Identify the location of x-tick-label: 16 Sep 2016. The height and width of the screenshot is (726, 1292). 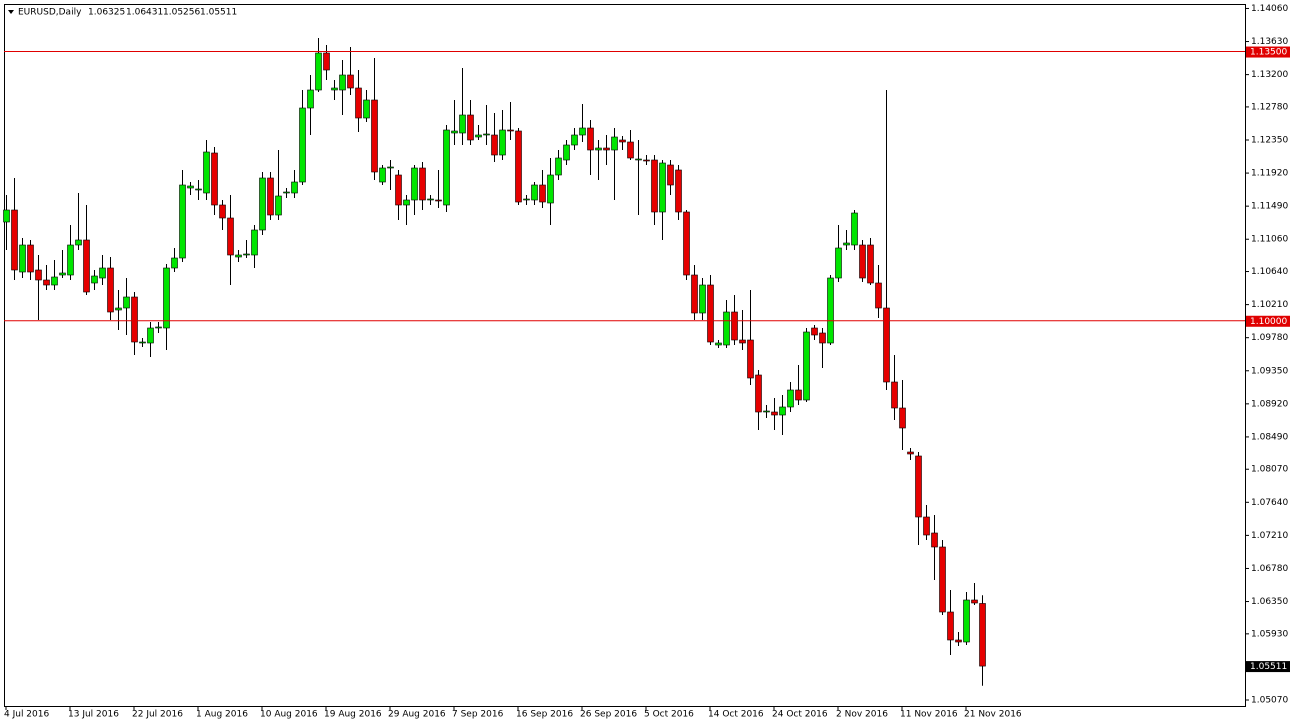
(544, 715).